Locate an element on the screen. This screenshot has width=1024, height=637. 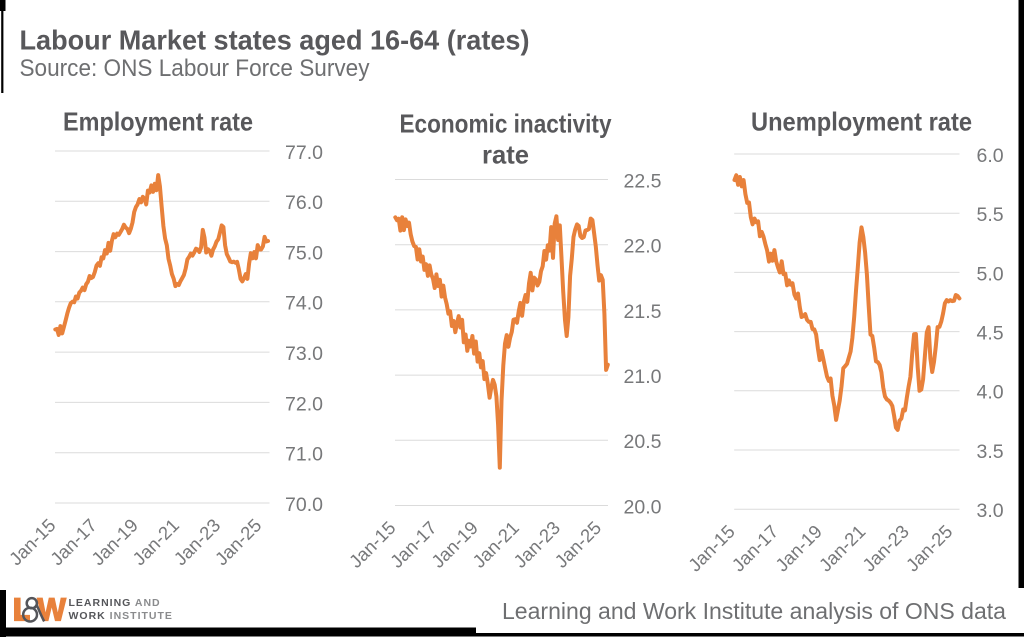
svg-text: 20.0 is located at coordinates (643, 507).